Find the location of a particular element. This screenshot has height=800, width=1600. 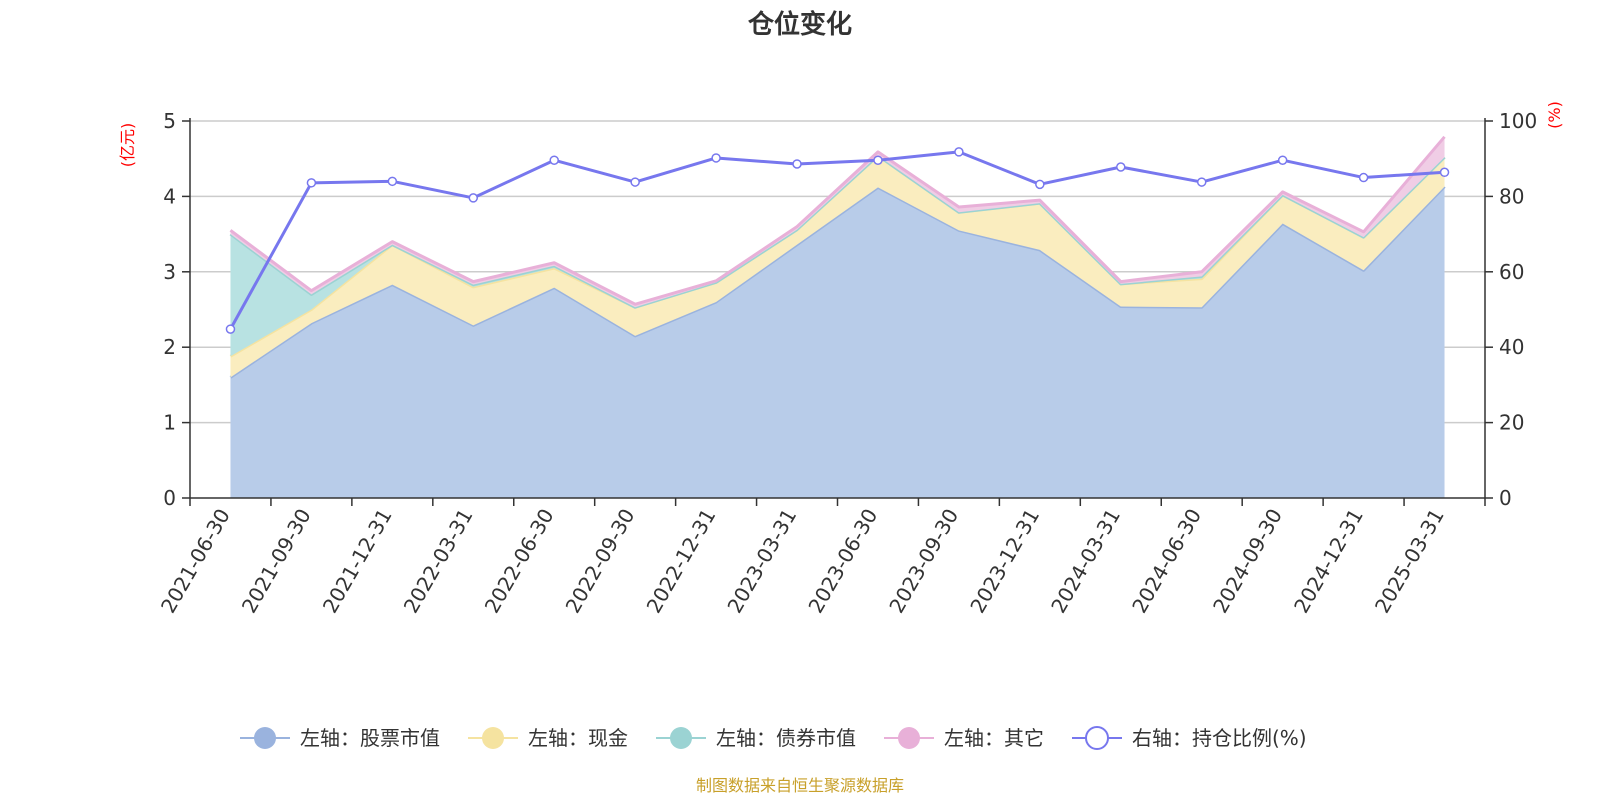

legend-item: 左轴：其它 is located at coordinates (964, 738).